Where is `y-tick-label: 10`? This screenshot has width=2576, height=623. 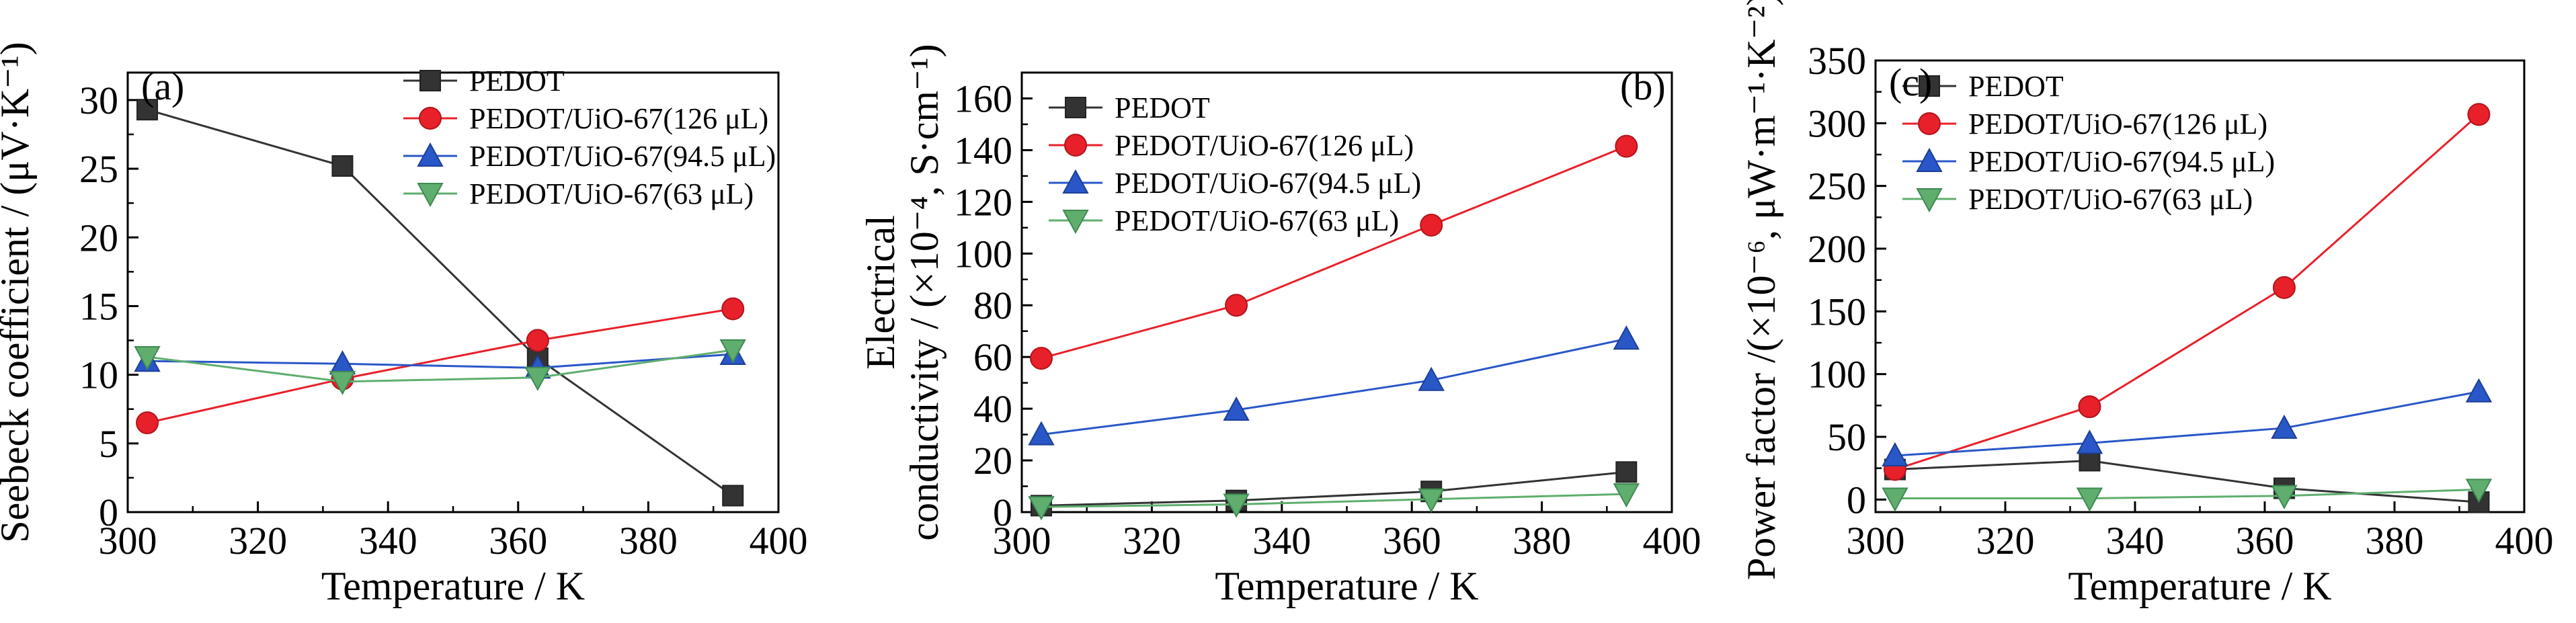
y-tick-label: 10 is located at coordinates (98, 375).